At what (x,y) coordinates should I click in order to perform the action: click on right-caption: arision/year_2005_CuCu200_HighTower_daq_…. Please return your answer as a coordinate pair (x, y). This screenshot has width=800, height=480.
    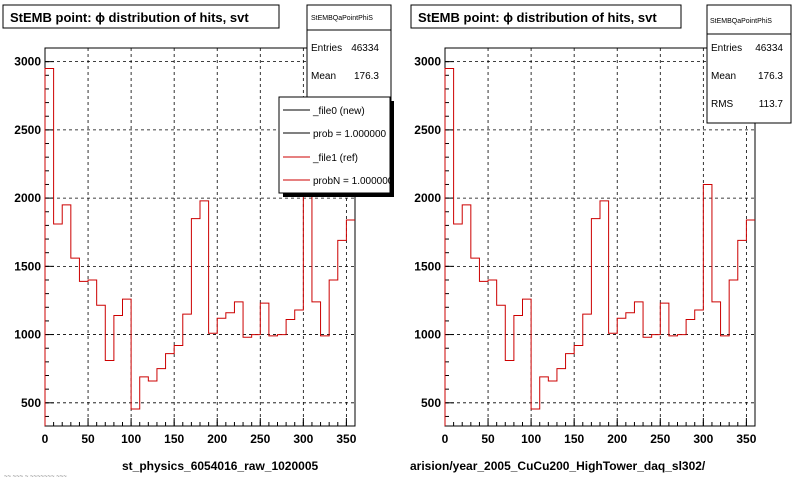
    Looking at the image, I should click on (558, 466).